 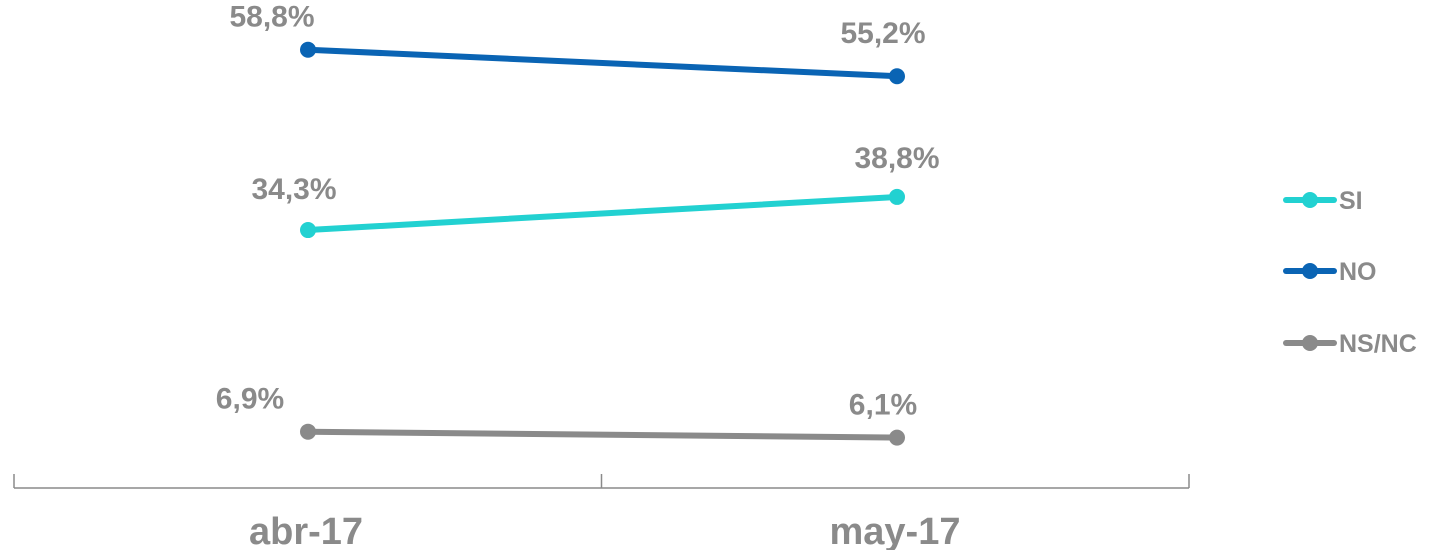 I want to click on data-label-ns-nc-abr-17: 6,9%, so click(x=250, y=399).